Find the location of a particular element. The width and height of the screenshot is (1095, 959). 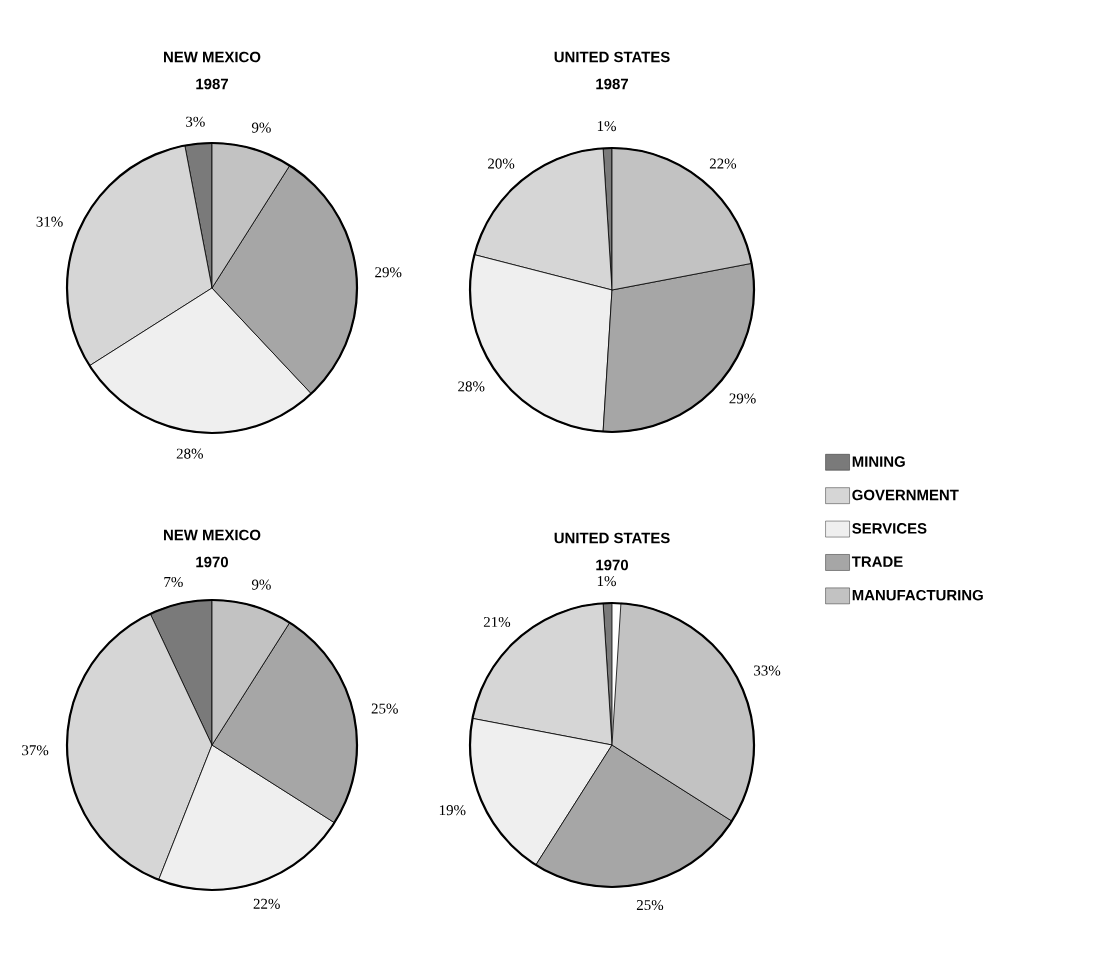

legend-label: MANUFACTURING is located at coordinates (917, 595).